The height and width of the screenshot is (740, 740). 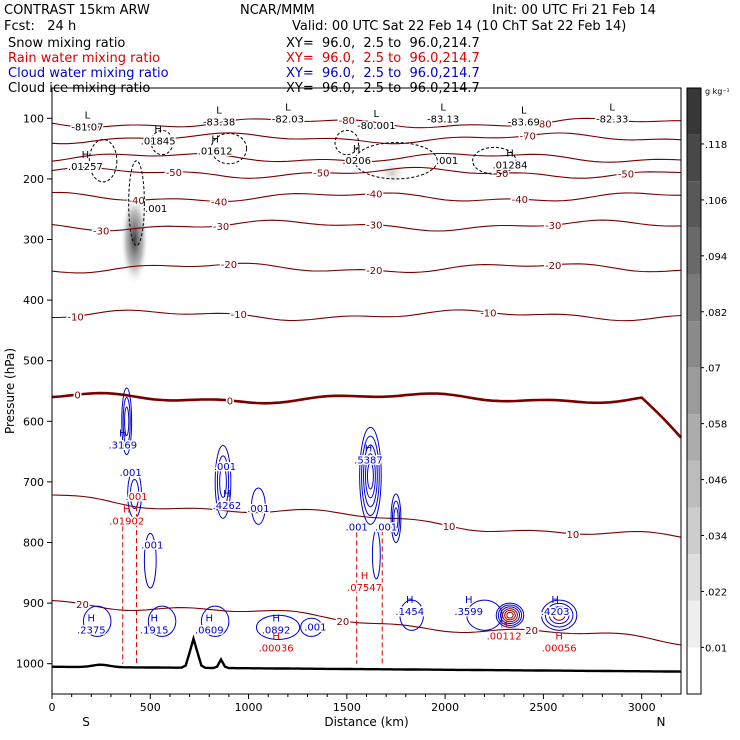 What do you see at coordinates (33, 603) in the screenshot?
I see `y-tick-label: 900` at bounding box center [33, 603].